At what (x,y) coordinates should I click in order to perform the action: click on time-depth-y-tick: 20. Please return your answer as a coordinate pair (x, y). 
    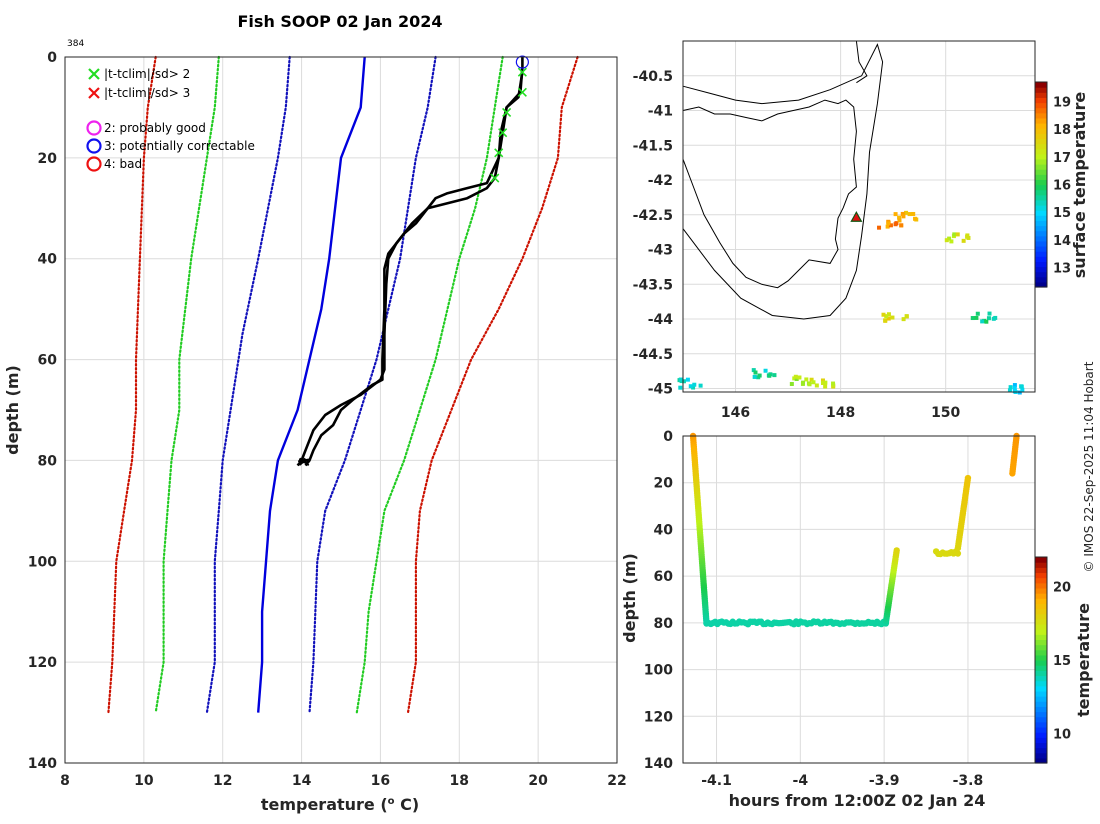
    Looking at the image, I should click on (664, 484).